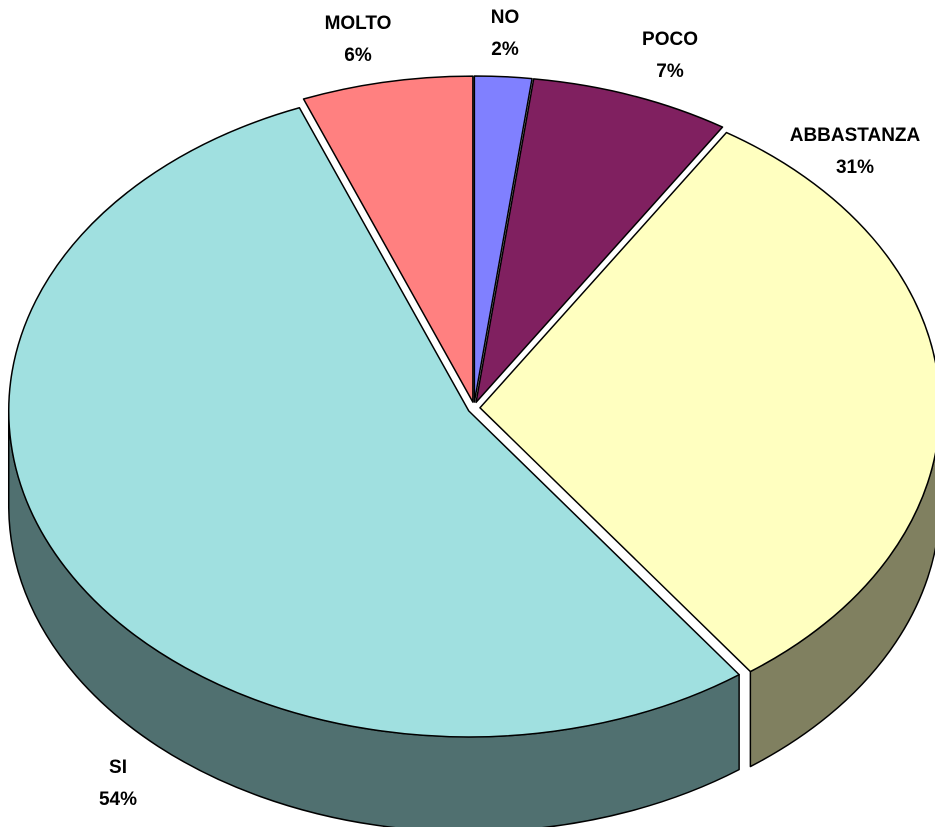 Image resolution: width=935 pixels, height=827 pixels. Describe the element at coordinates (505, 17) in the screenshot. I see `slice-label: NO` at that location.